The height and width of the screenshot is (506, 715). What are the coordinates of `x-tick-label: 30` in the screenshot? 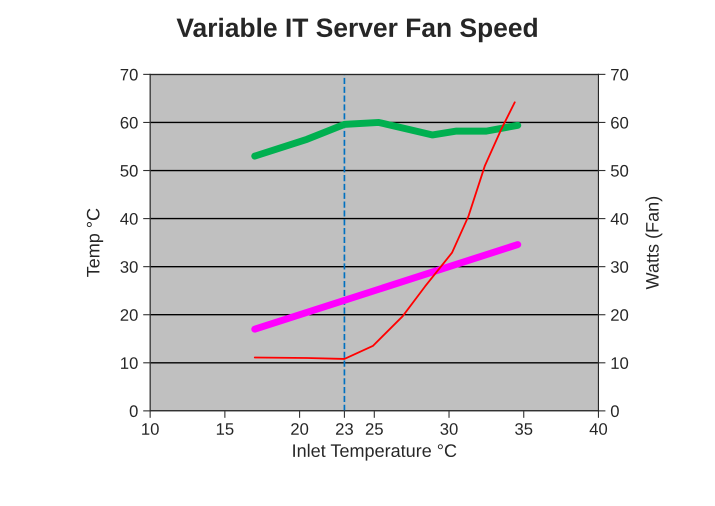 It's located at (449, 429).